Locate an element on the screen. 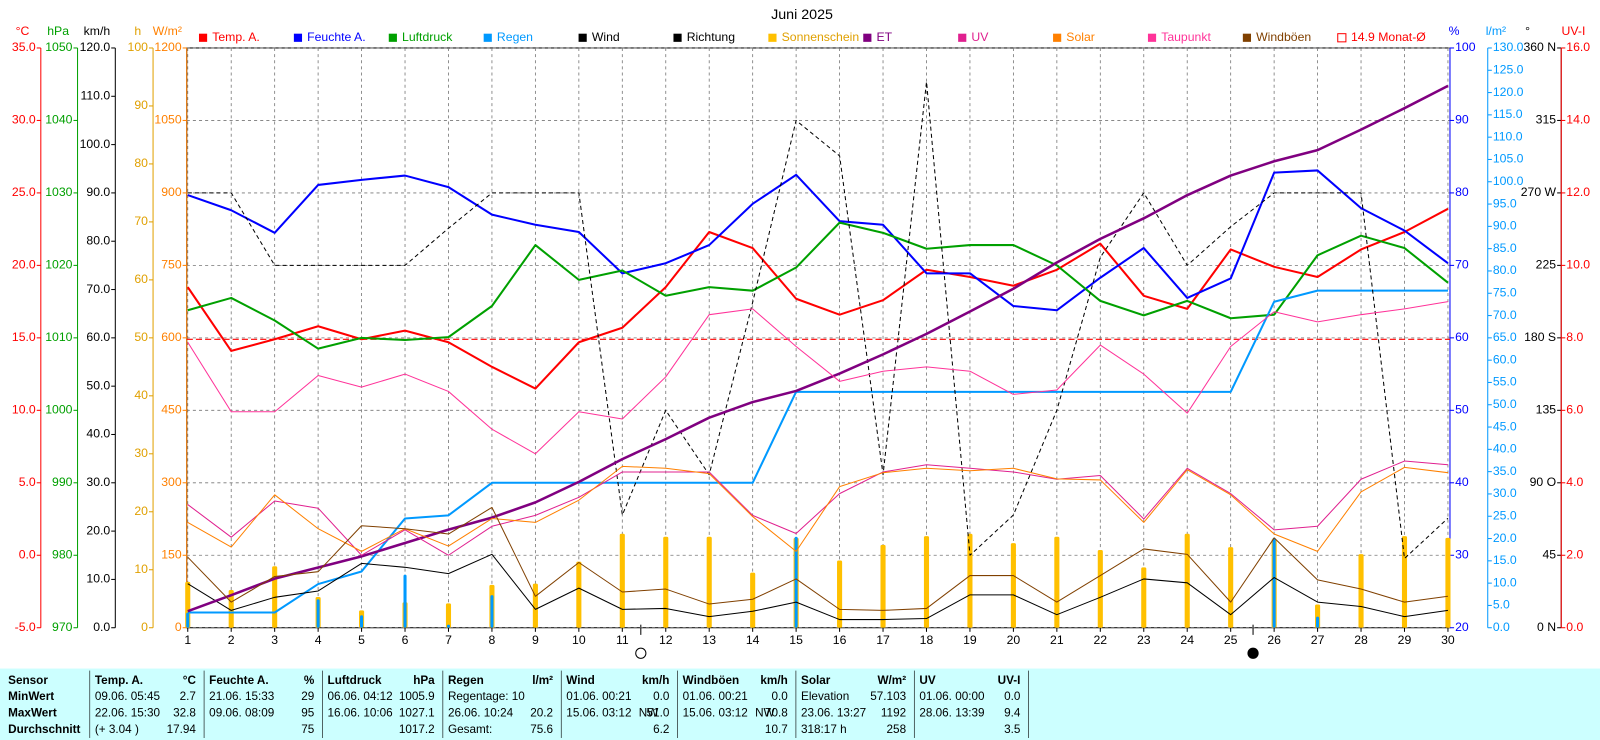  axis-tick-label: 135 is located at coordinates (1546, 410).